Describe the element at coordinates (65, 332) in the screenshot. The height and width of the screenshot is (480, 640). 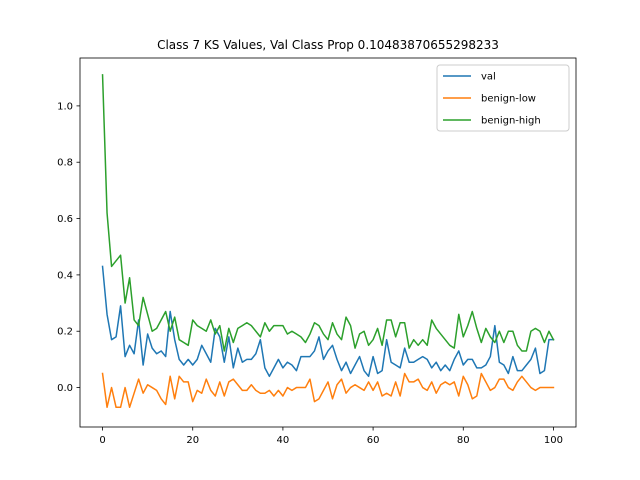
I see `y-tick-label: 0.2` at that location.